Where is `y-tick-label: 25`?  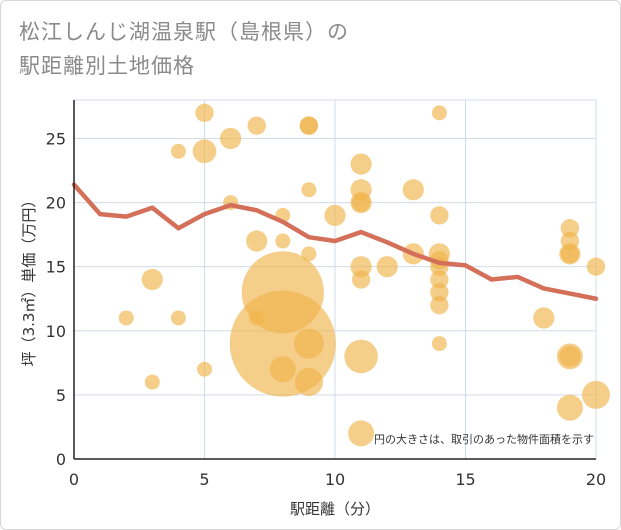 y-tick-label: 25 is located at coordinates (56, 138).